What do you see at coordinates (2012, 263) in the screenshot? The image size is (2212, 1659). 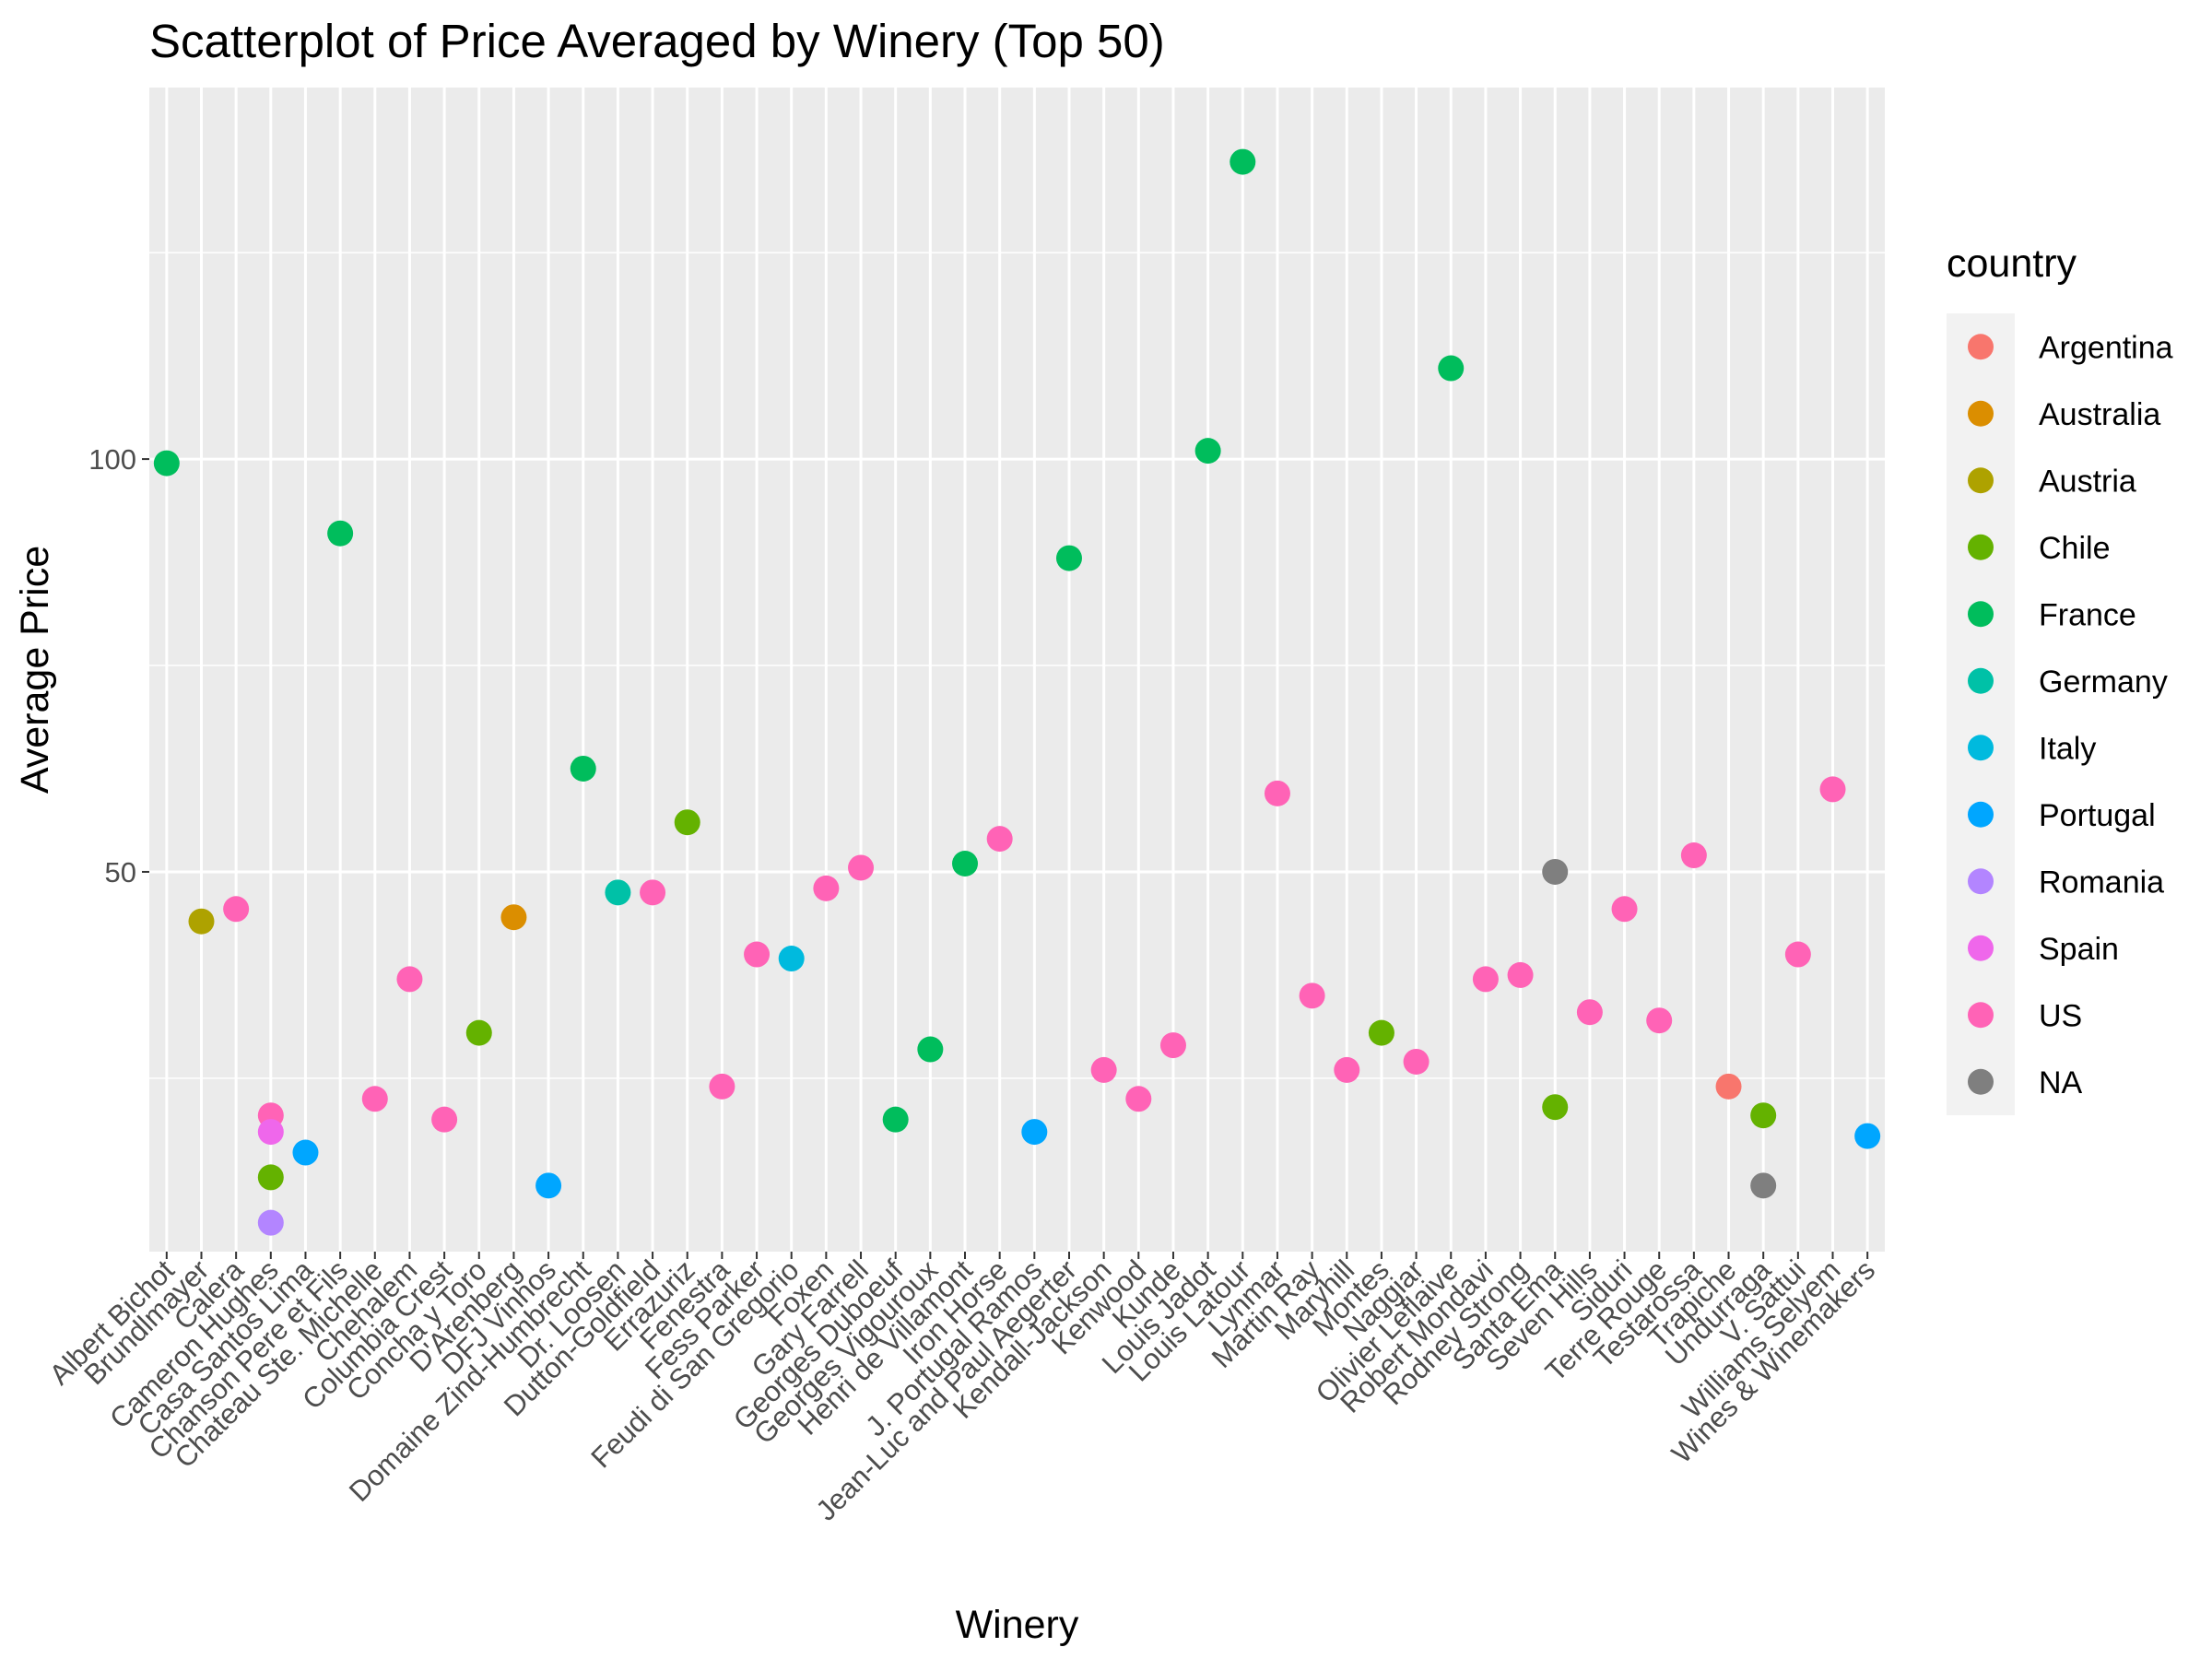 I see `legend-title: country` at bounding box center [2012, 263].